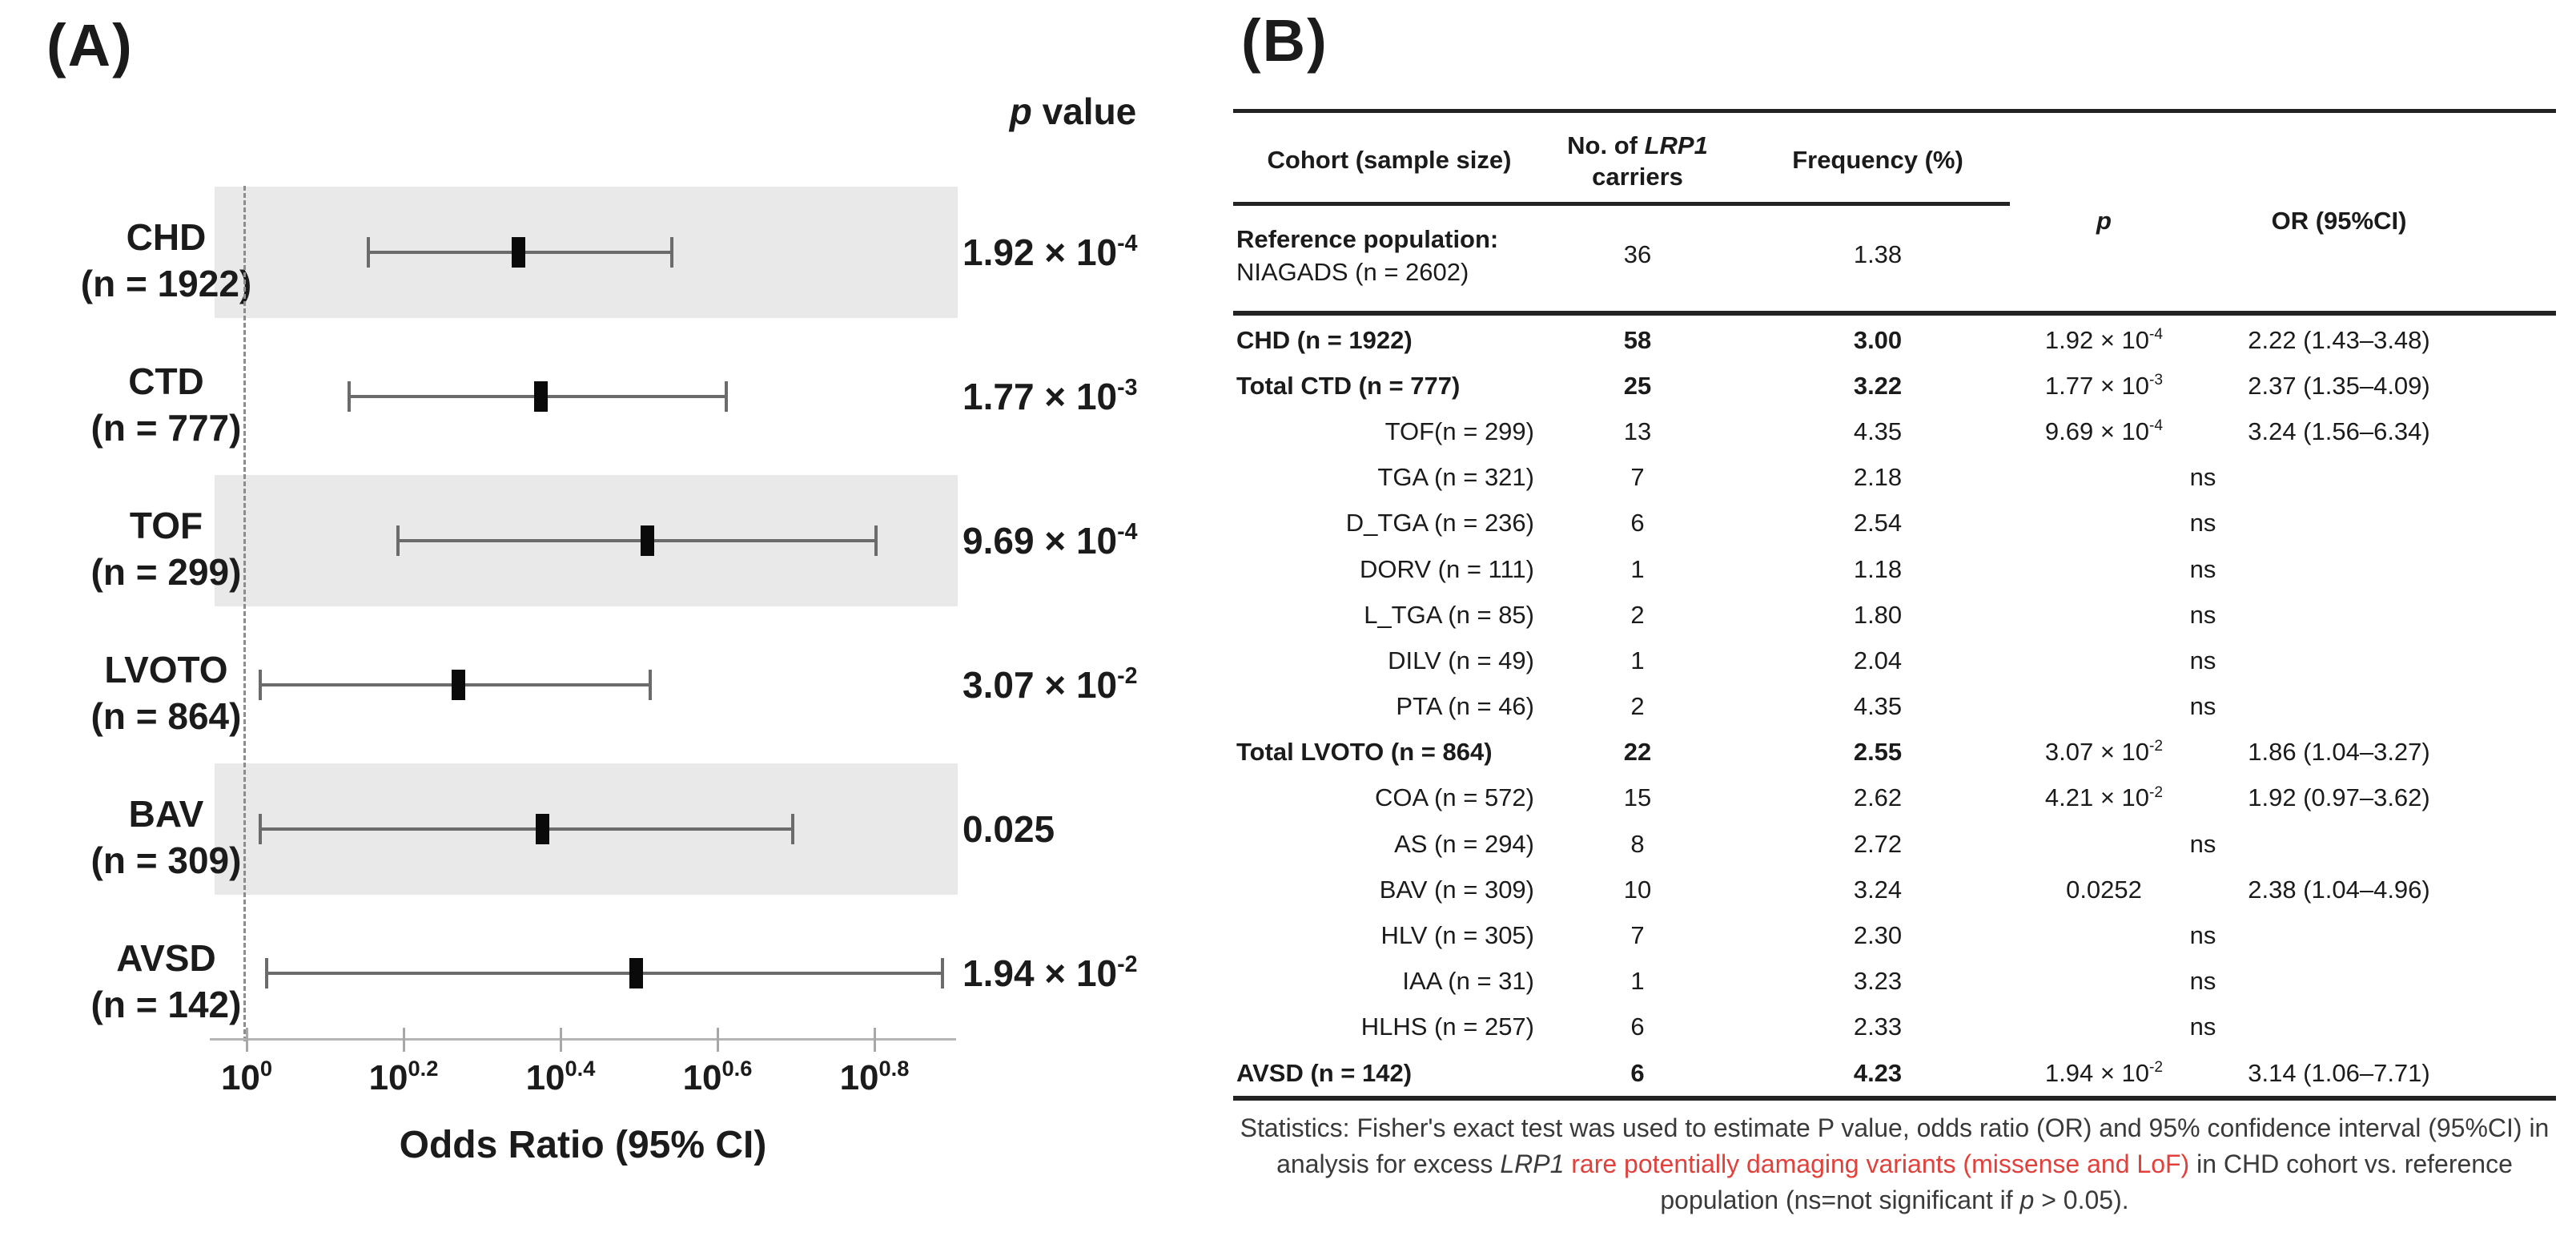  What do you see at coordinates (1637, 798) in the screenshot?
I see `cell-carriers: 15` at bounding box center [1637, 798].